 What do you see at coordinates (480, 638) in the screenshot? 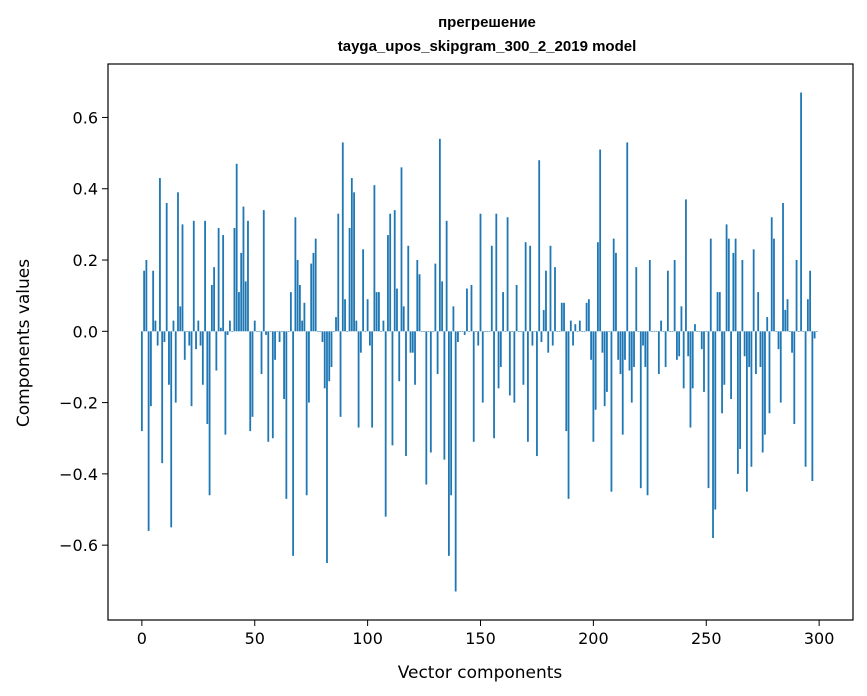
I see `x-tick-label: 150` at bounding box center [480, 638].